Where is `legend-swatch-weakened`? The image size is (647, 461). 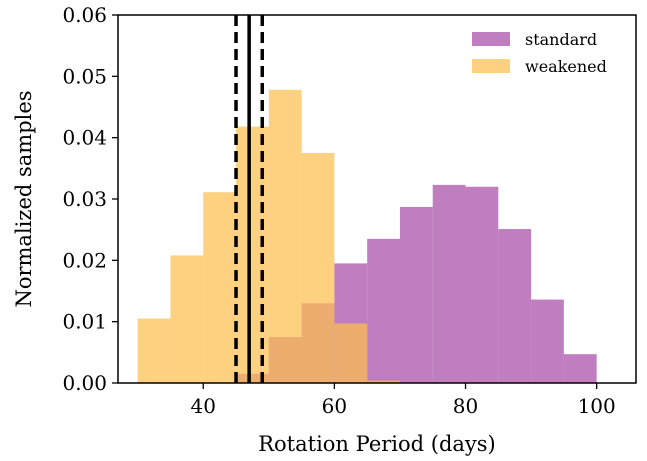 legend-swatch-weakened is located at coordinates (491, 66).